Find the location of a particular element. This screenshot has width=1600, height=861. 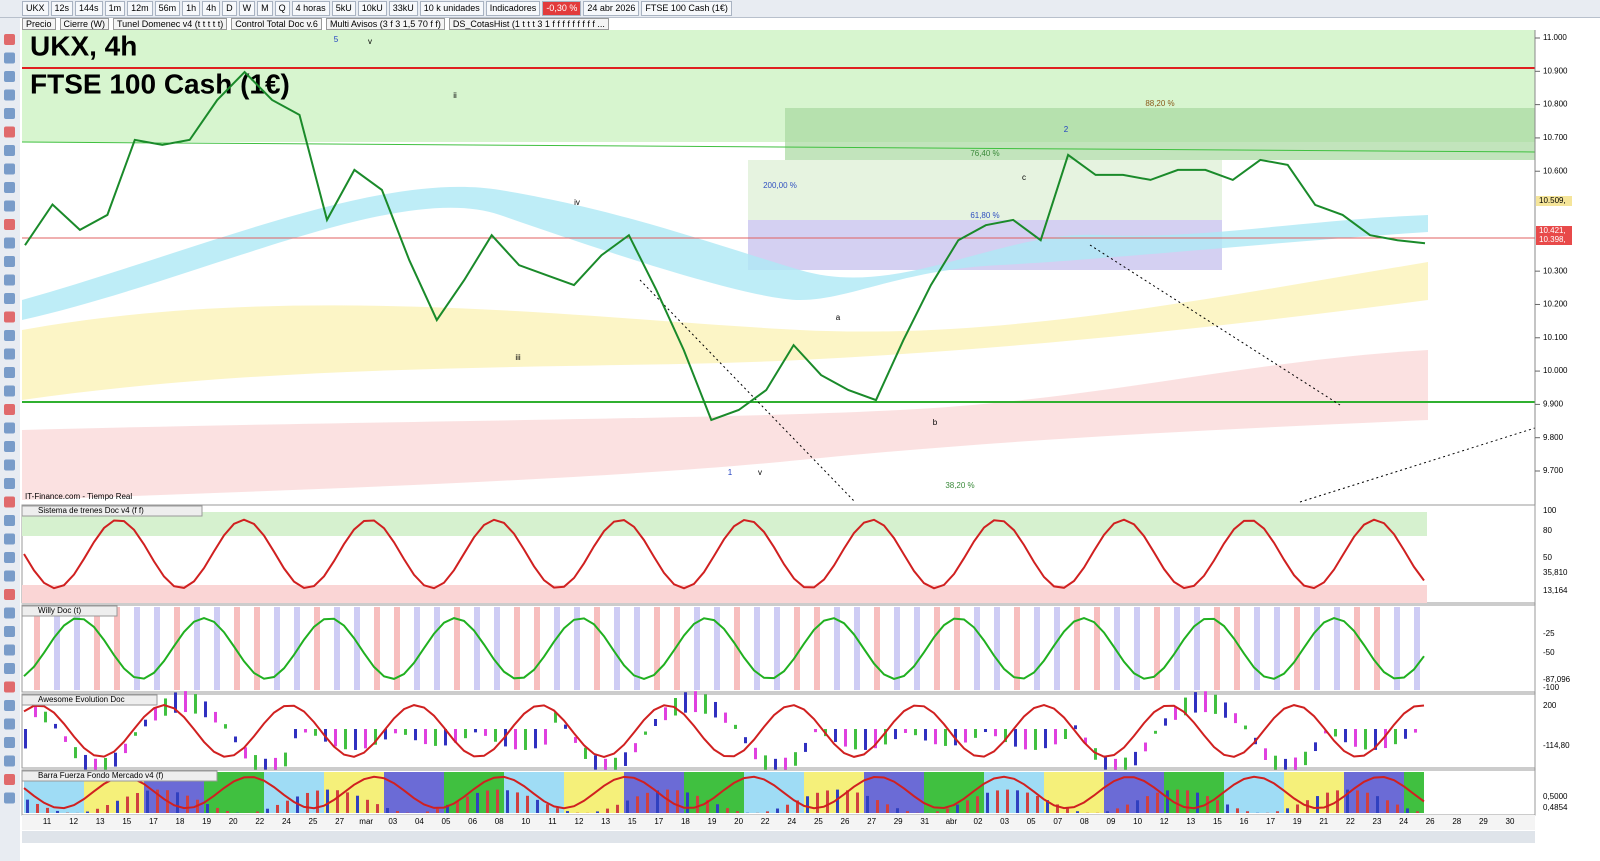

date-label: 21 is located at coordinates (1323, 821).